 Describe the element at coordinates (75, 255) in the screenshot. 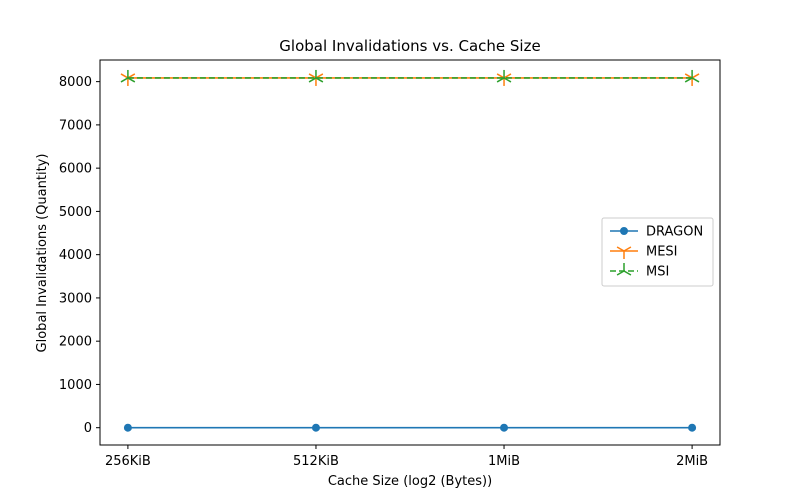

I see `y-tick-label: 4000` at that location.